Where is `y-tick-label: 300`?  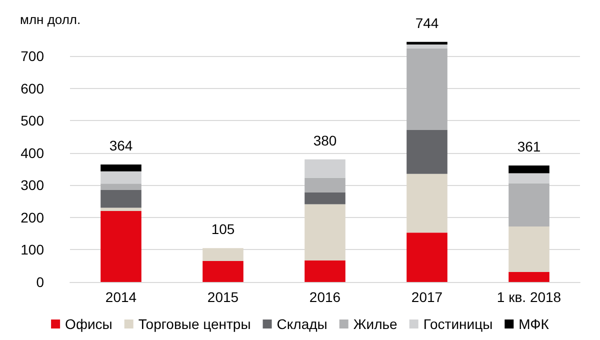
y-tick-label: 300 is located at coordinates (32, 185).